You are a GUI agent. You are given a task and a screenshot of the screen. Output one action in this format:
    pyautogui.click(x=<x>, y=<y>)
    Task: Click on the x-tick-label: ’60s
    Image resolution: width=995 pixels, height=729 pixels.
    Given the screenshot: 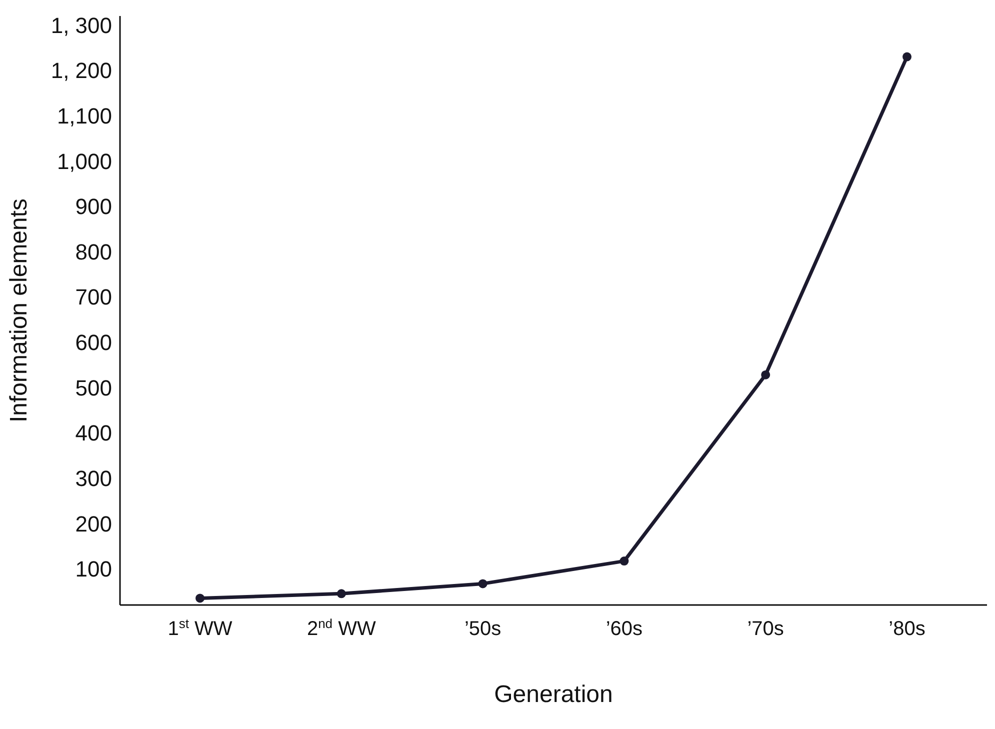 What is the action you would take?
    pyautogui.click(x=624, y=629)
    